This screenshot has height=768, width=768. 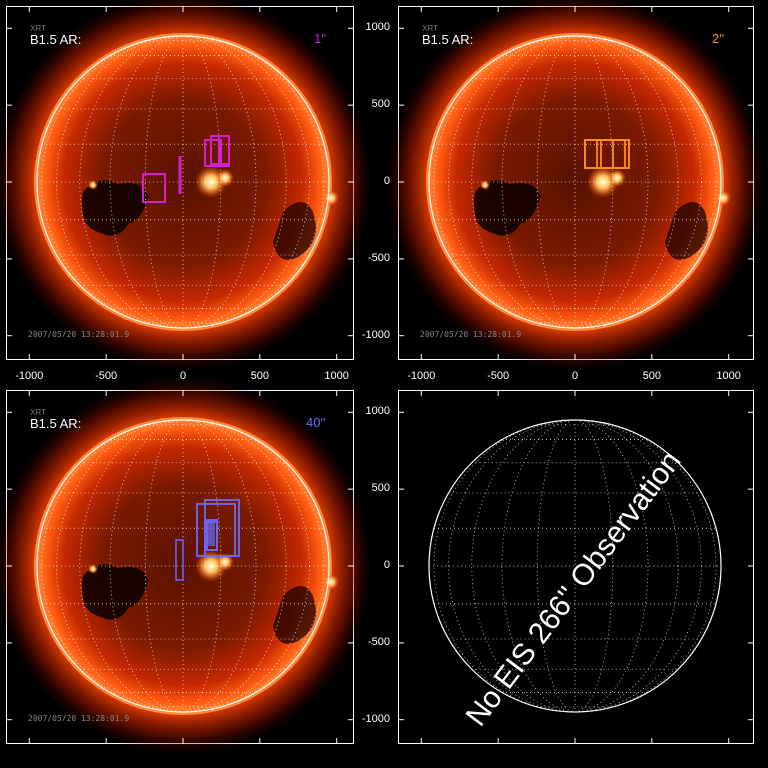 What do you see at coordinates (56, 423) in the screenshot?
I see `panel-bl-ar-label: B1.5 AR:` at bounding box center [56, 423].